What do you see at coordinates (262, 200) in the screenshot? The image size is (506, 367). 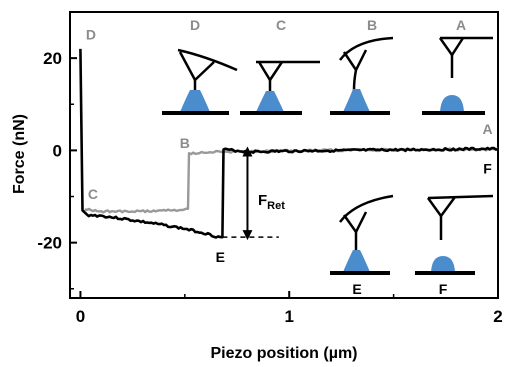 I see `force-retract-label-main: F` at bounding box center [262, 200].